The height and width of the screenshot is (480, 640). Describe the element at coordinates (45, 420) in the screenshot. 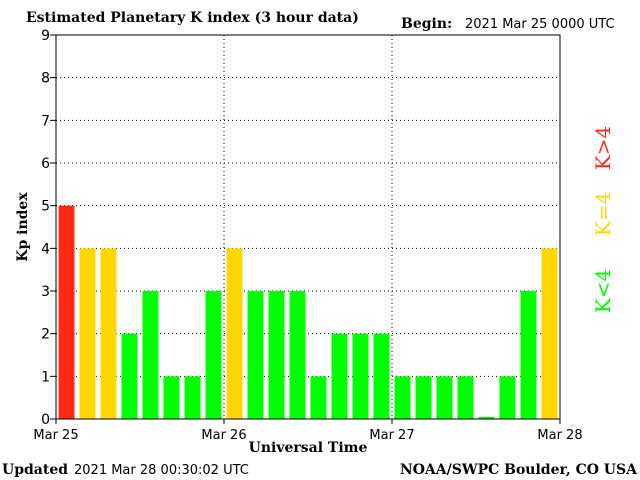

I see `y-tick-label: 0` at that location.